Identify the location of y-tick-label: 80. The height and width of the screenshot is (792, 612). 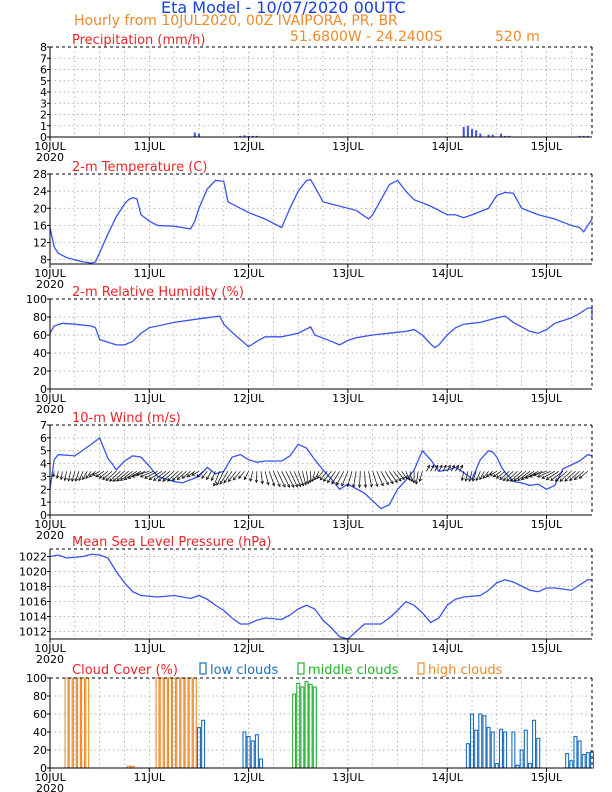
(40, 696).